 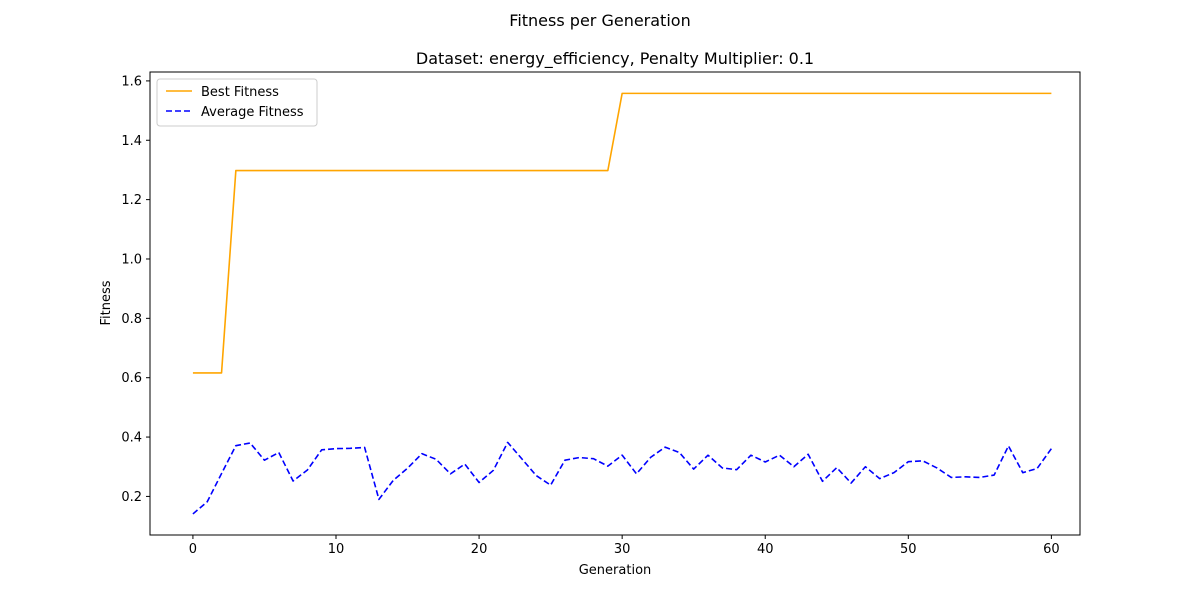 I want to click on y-tick-label: 0.4, so click(x=131, y=438).